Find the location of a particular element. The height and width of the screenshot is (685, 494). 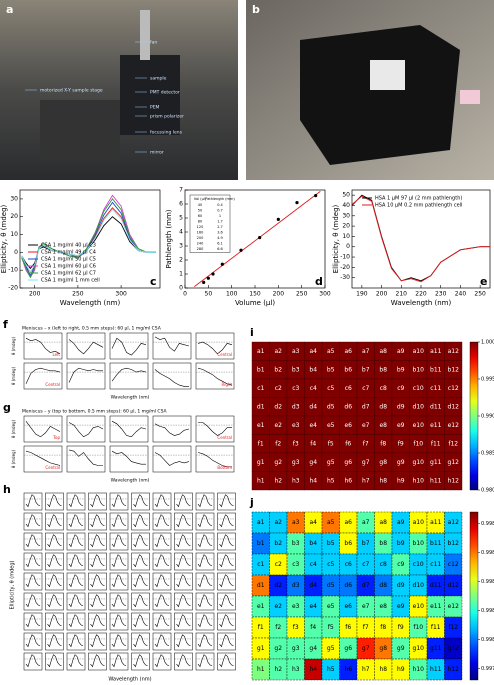

table-cell: 0.7 is located at coordinates (220, 211).